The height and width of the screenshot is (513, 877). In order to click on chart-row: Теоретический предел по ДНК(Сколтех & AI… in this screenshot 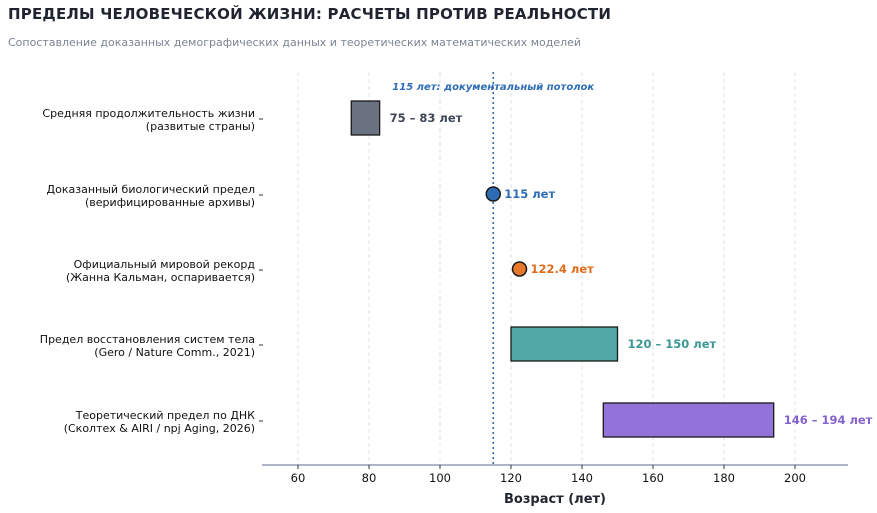, I will do `click(468, 420)`.